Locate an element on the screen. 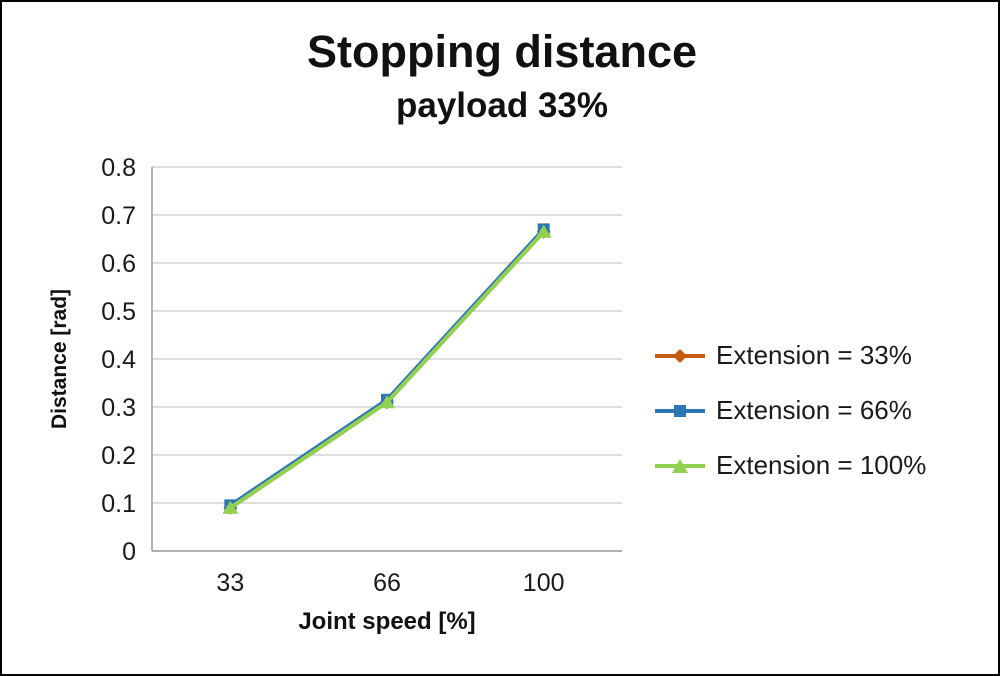 This screenshot has width=1000, height=676. square-marker is located at coordinates (680, 410).